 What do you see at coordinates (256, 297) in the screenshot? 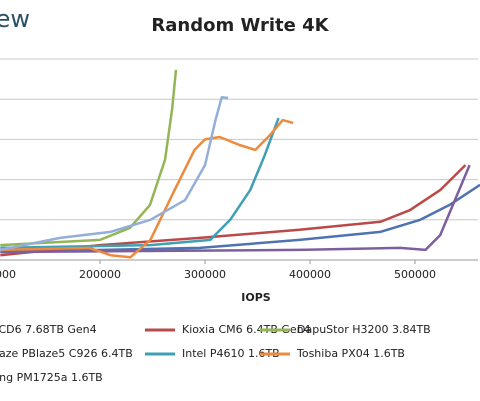
I see `x-axis-label: IOPS` at bounding box center [256, 297].